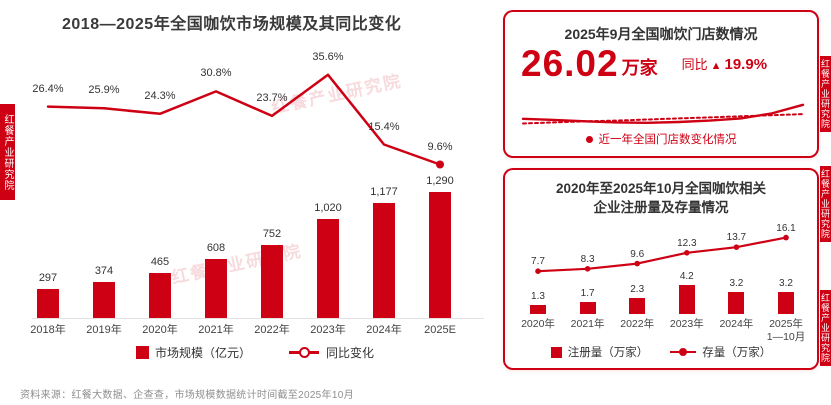 This screenshot has height=405, width=831. What do you see at coordinates (245, 121) in the screenshot?
I see `yoy-line-svg` at bounding box center [245, 121].